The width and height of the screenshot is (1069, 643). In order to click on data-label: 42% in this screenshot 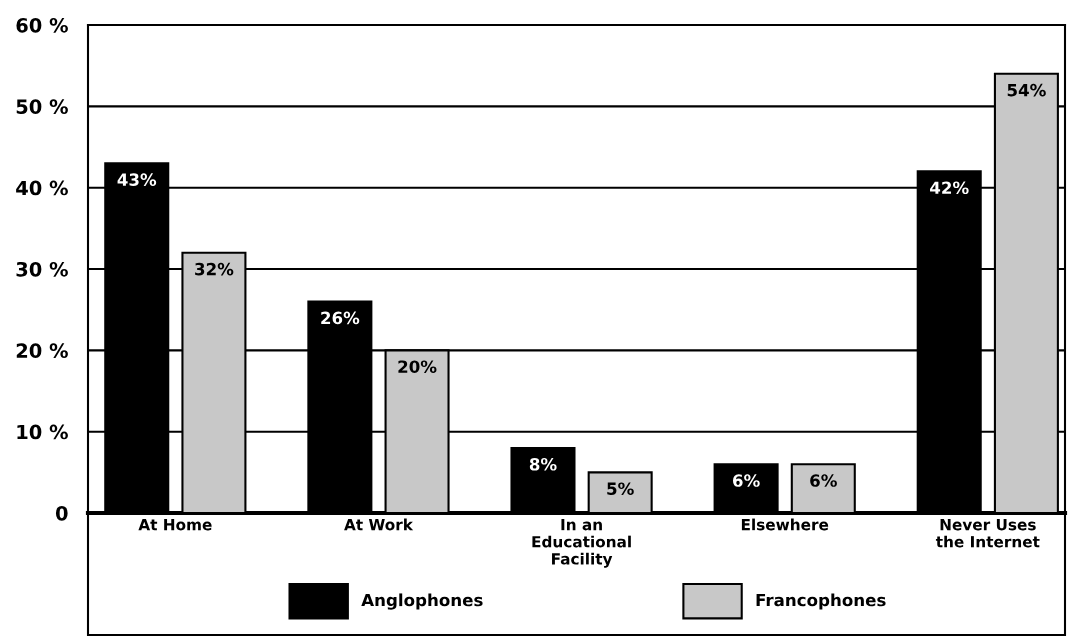, I will do `click(949, 188)`.